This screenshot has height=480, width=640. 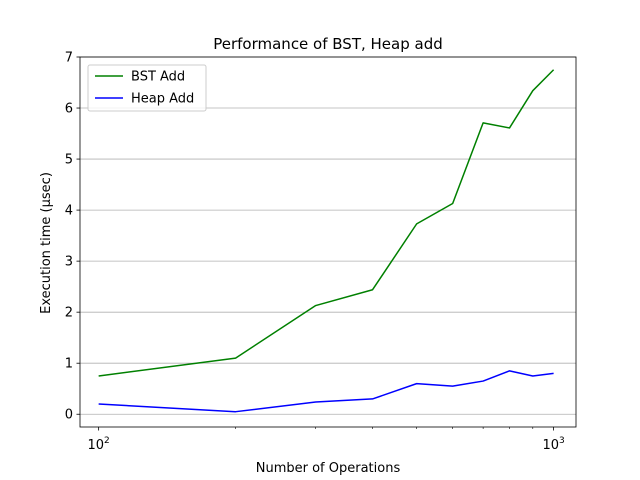 What do you see at coordinates (147, 88) in the screenshot?
I see `legend: BST Add Heap Add` at bounding box center [147, 88].